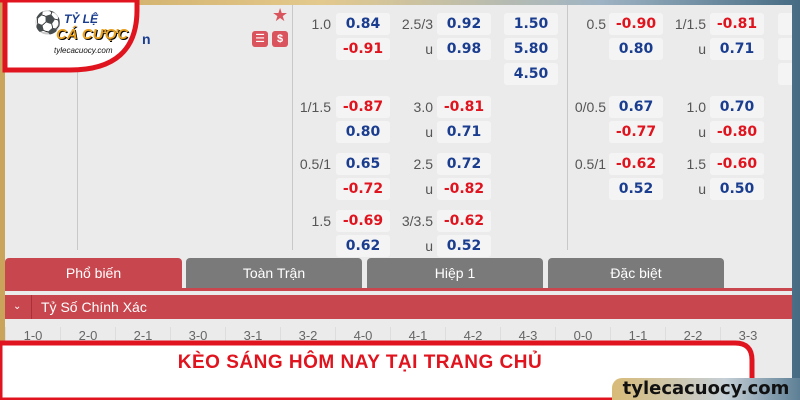 The image size is (800, 400). I want to click on chevron-down-icon: ⌄, so click(17, 306).